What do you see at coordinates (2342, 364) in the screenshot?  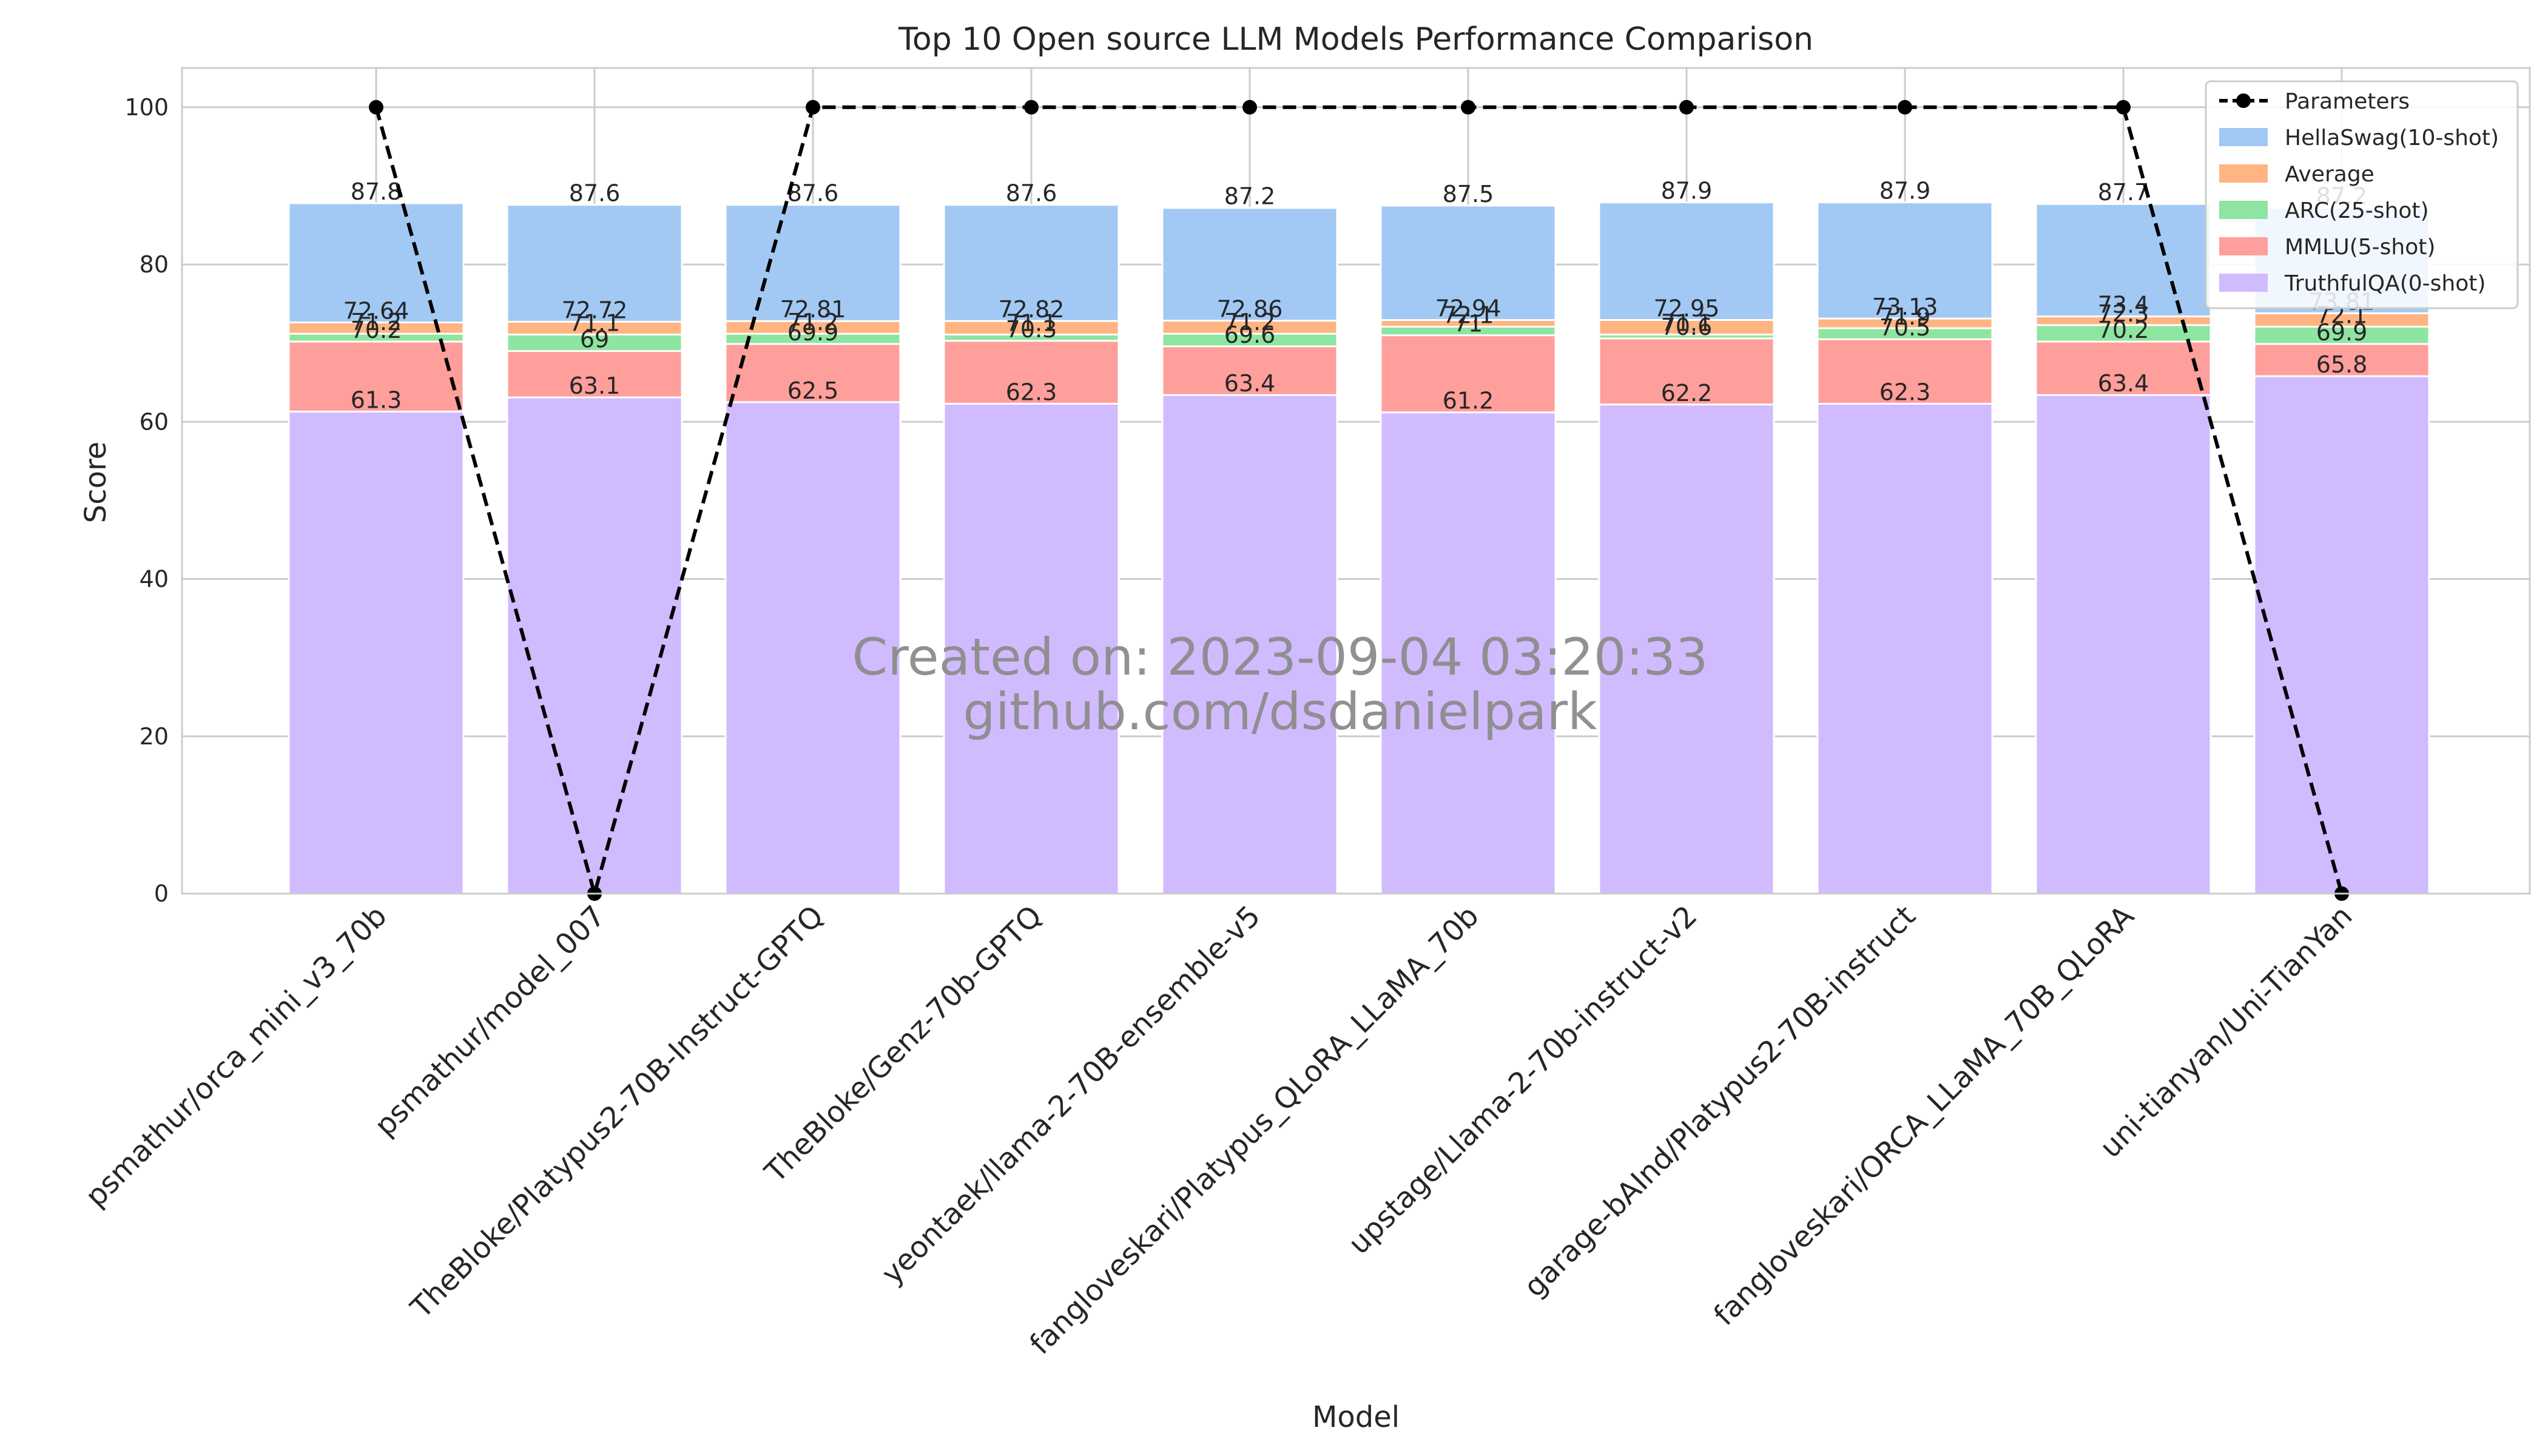 I see `bar-value-label: 65.8` at bounding box center [2342, 364].